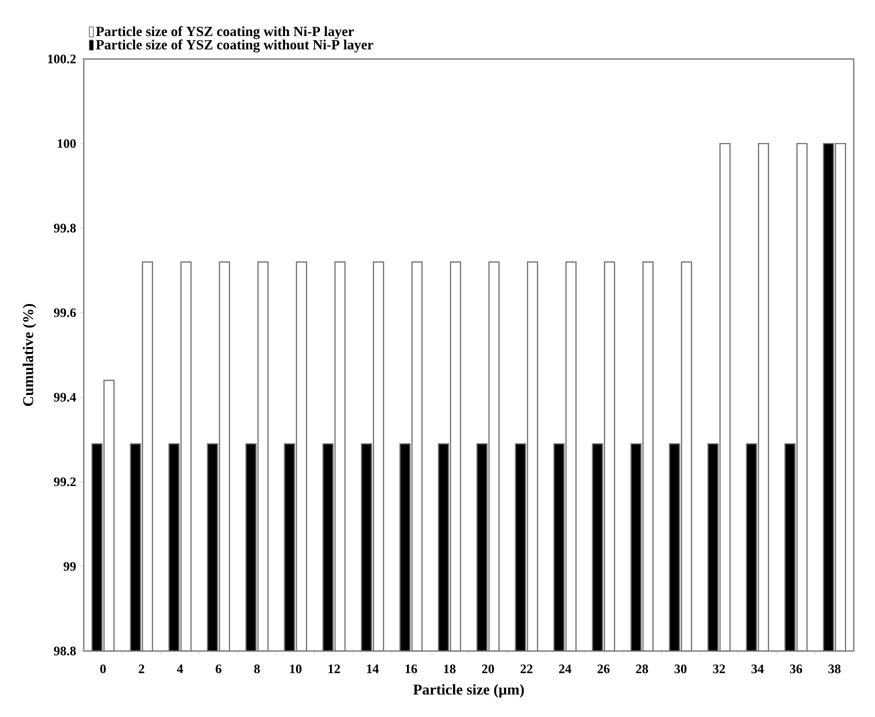 The width and height of the screenshot is (875, 717). Describe the element at coordinates (468, 691) in the screenshot. I see `x-axis-title: Particle size (µm)` at that location.